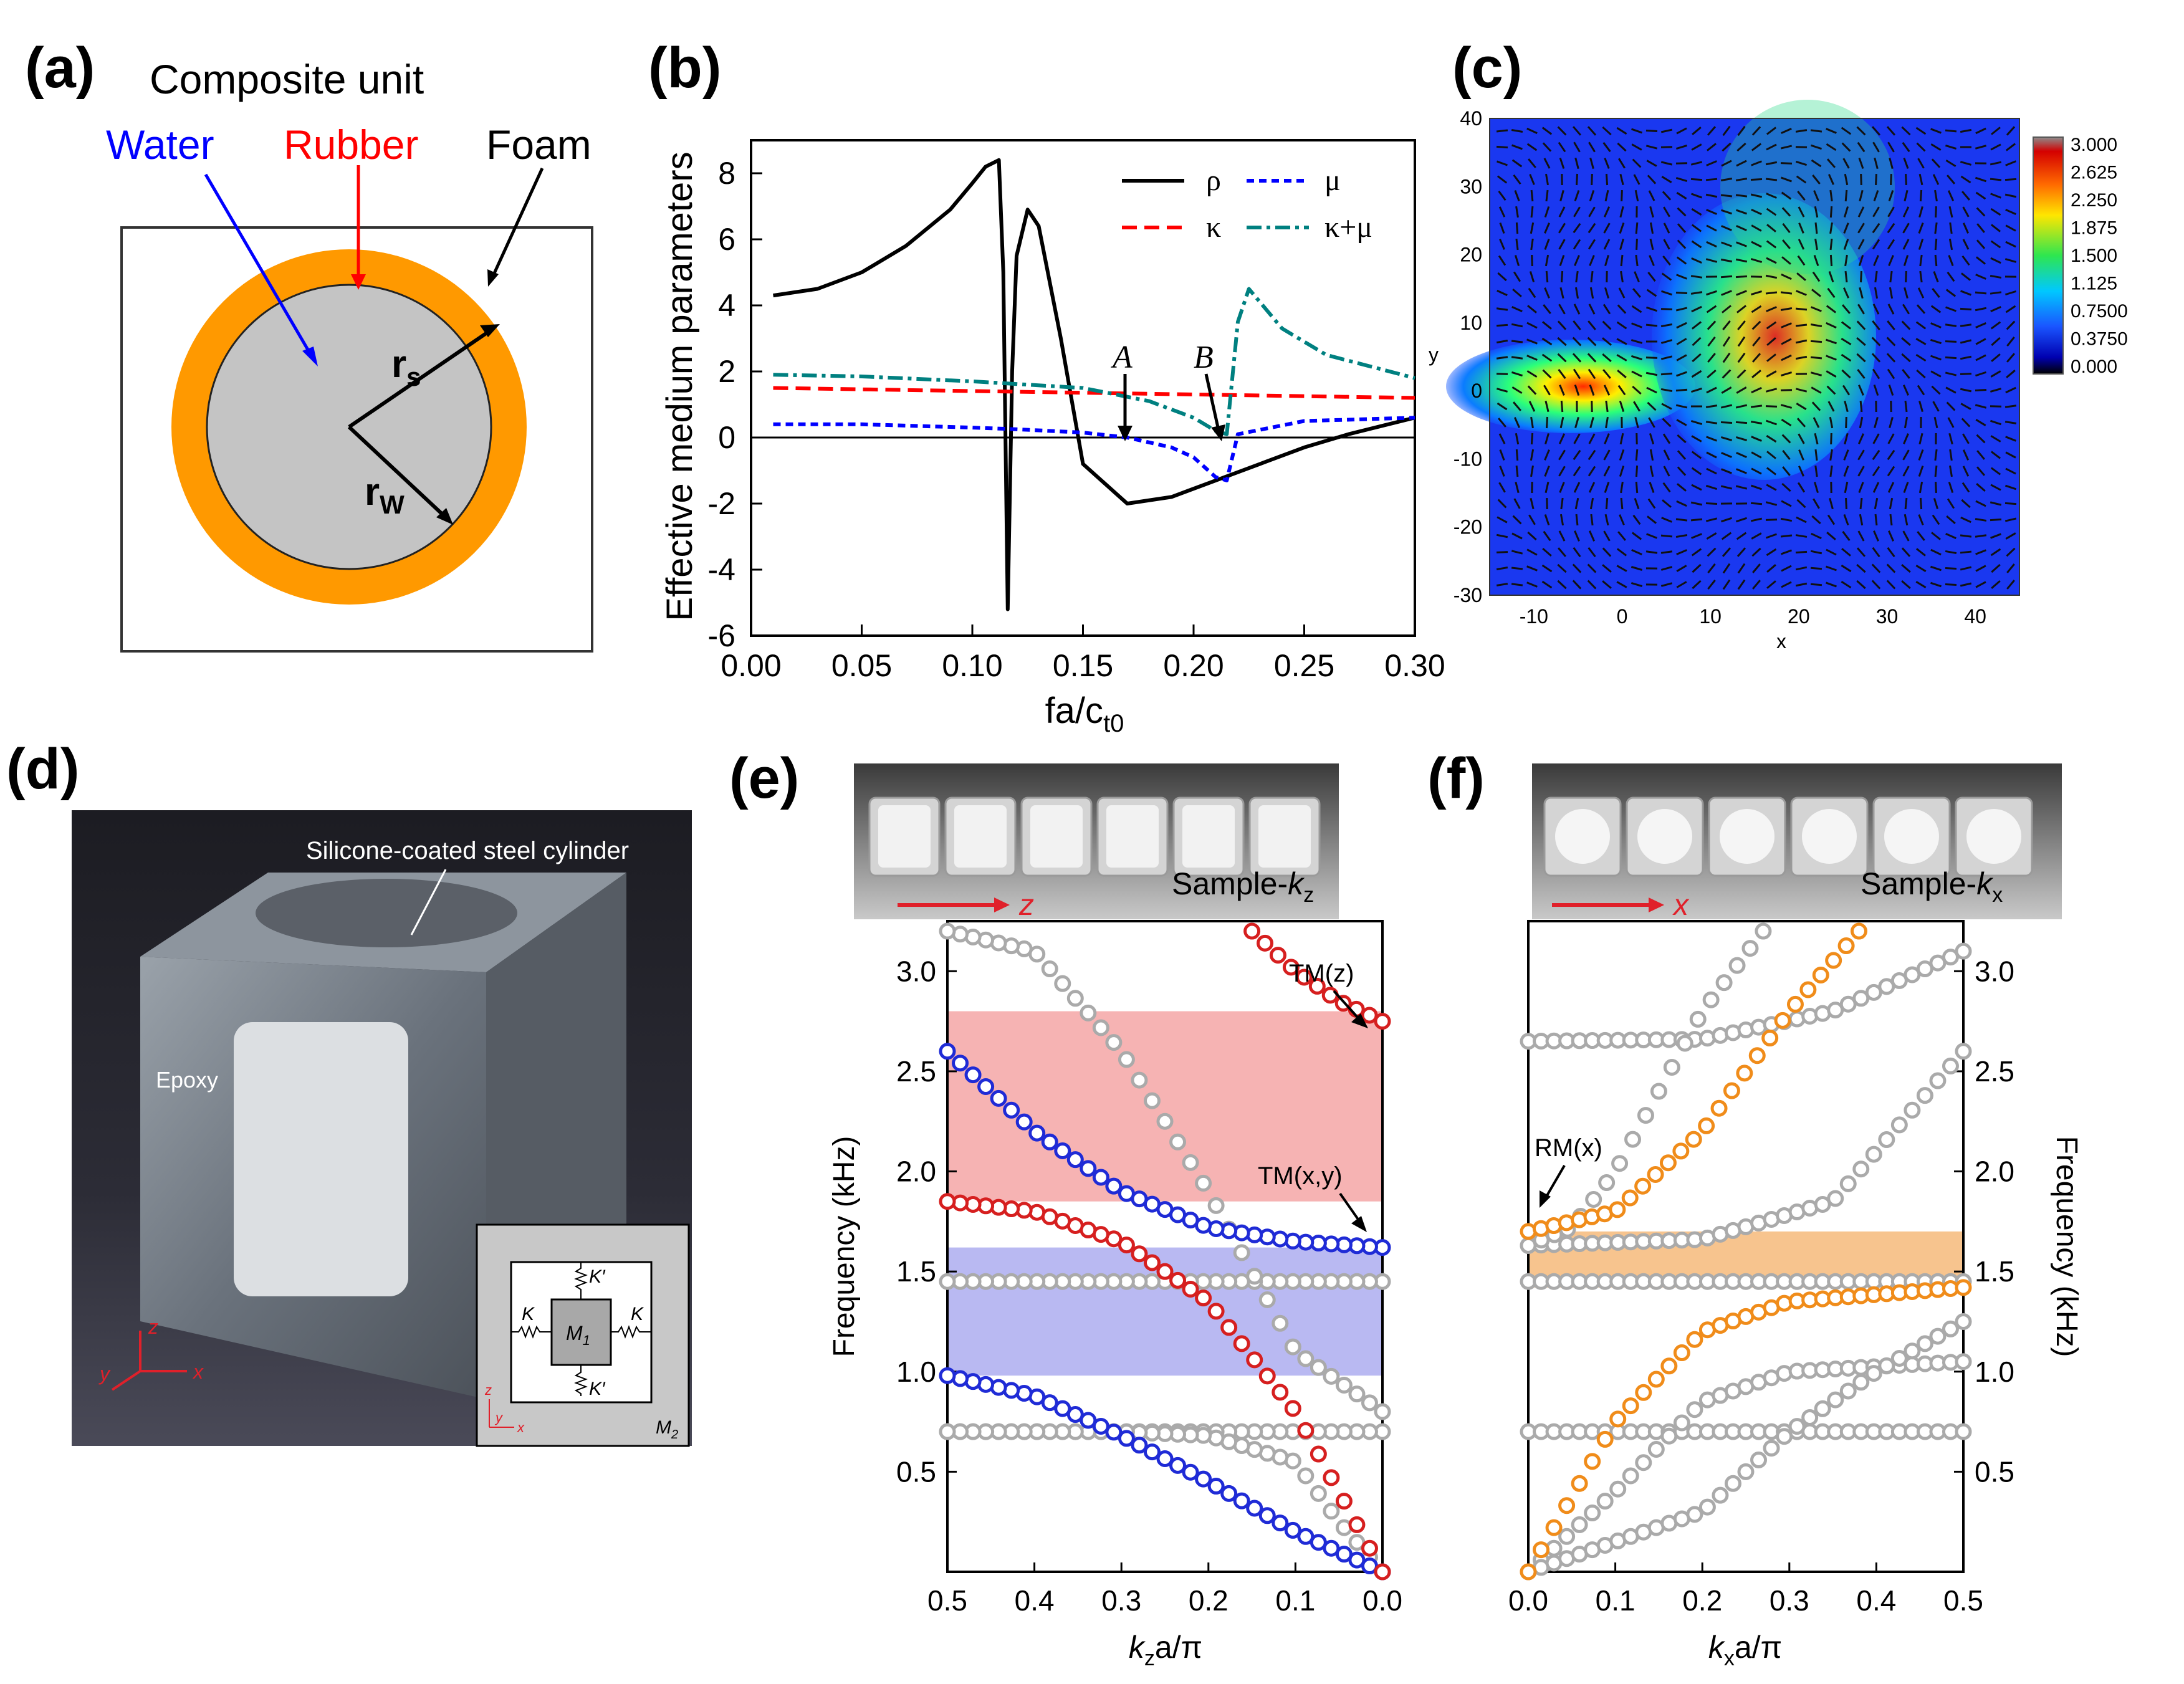  Describe the element at coordinates (1266, 943) in the screenshot. I see `chart-e-point-red-top` at that location.